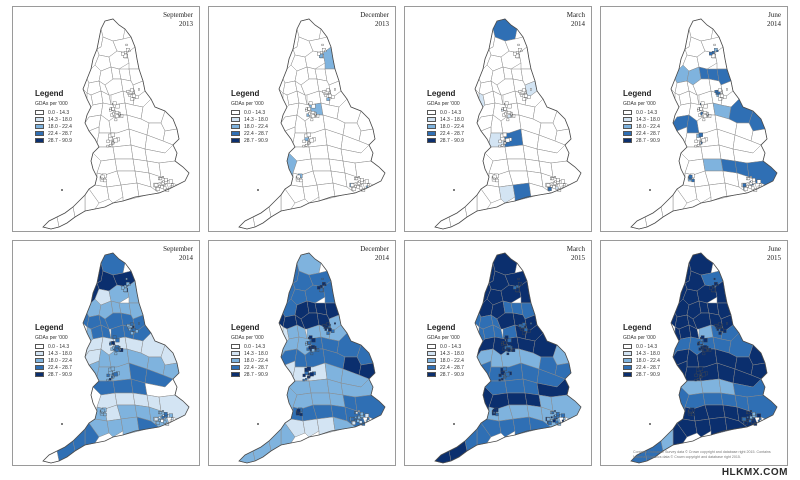  I want to click on panel-year: 2014, so click(774, 24).